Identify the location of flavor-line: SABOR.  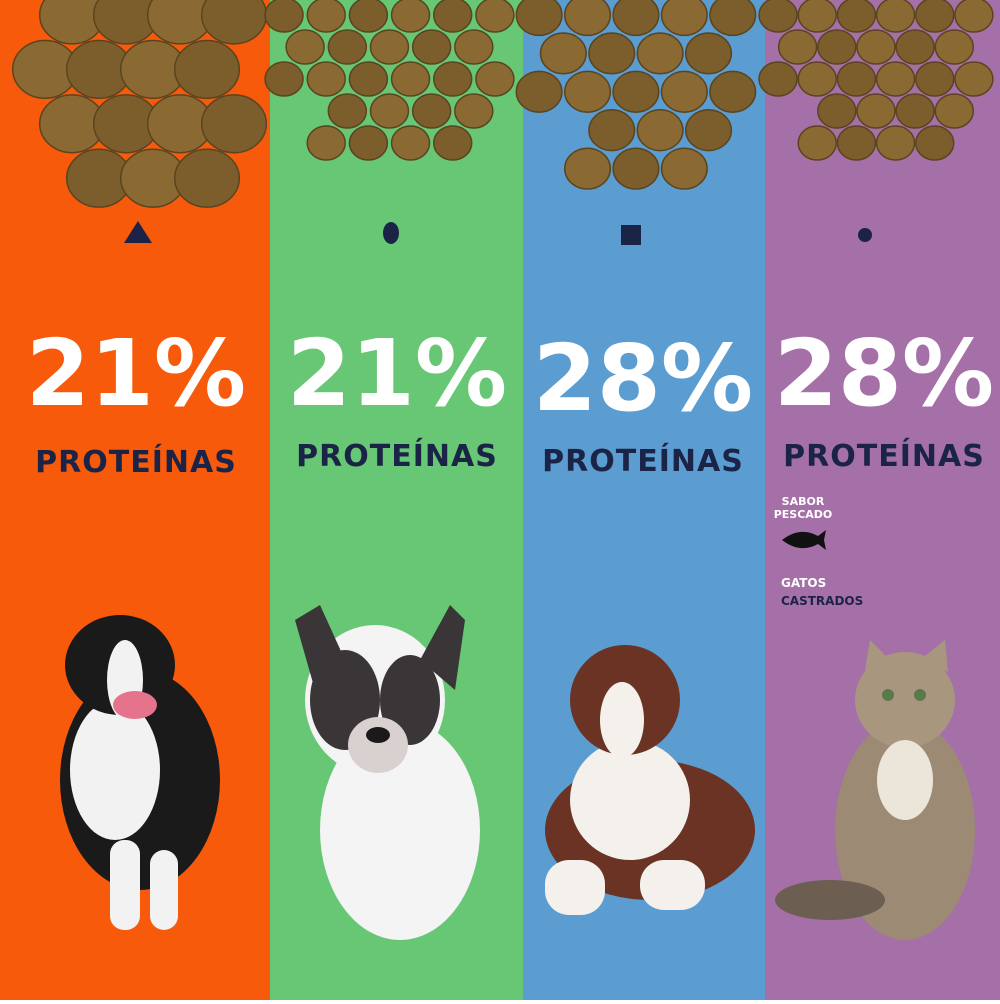
(803, 501).